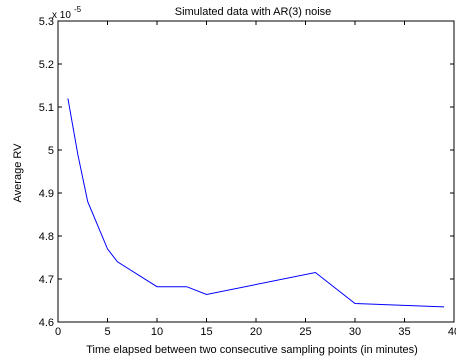 This screenshot has width=456, height=358. Describe the element at coordinates (18, 173) in the screenshot. I see `y-axis-label: Average RV` at that location.